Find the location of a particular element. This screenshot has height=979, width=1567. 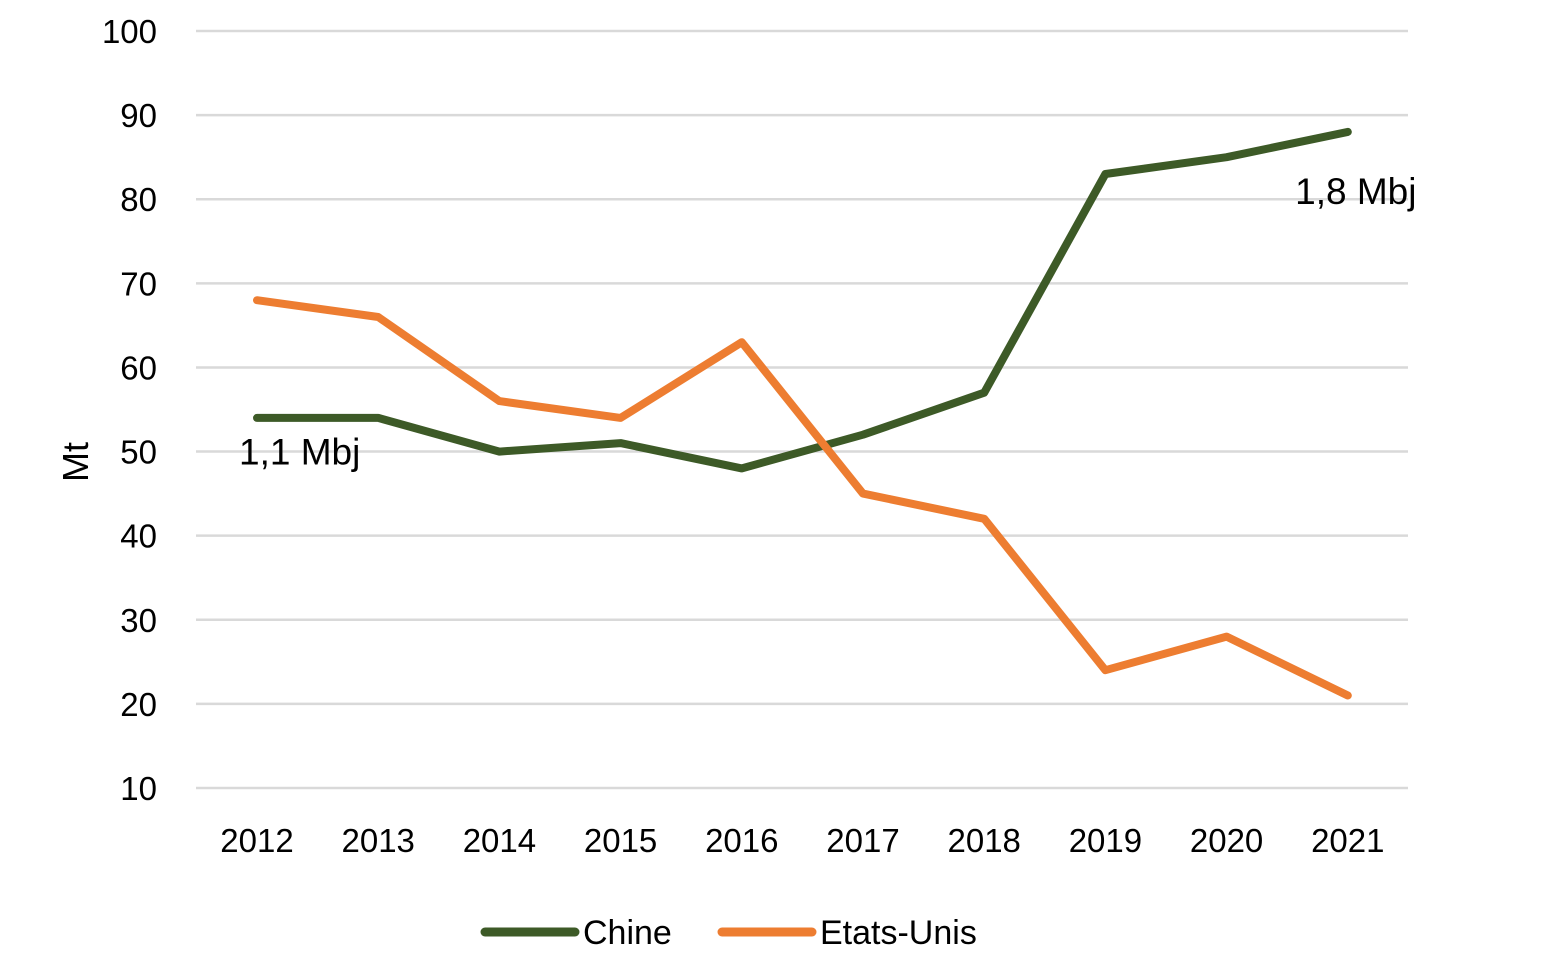

y-tick-label-70: 70 is located at coordinates (138, 283).